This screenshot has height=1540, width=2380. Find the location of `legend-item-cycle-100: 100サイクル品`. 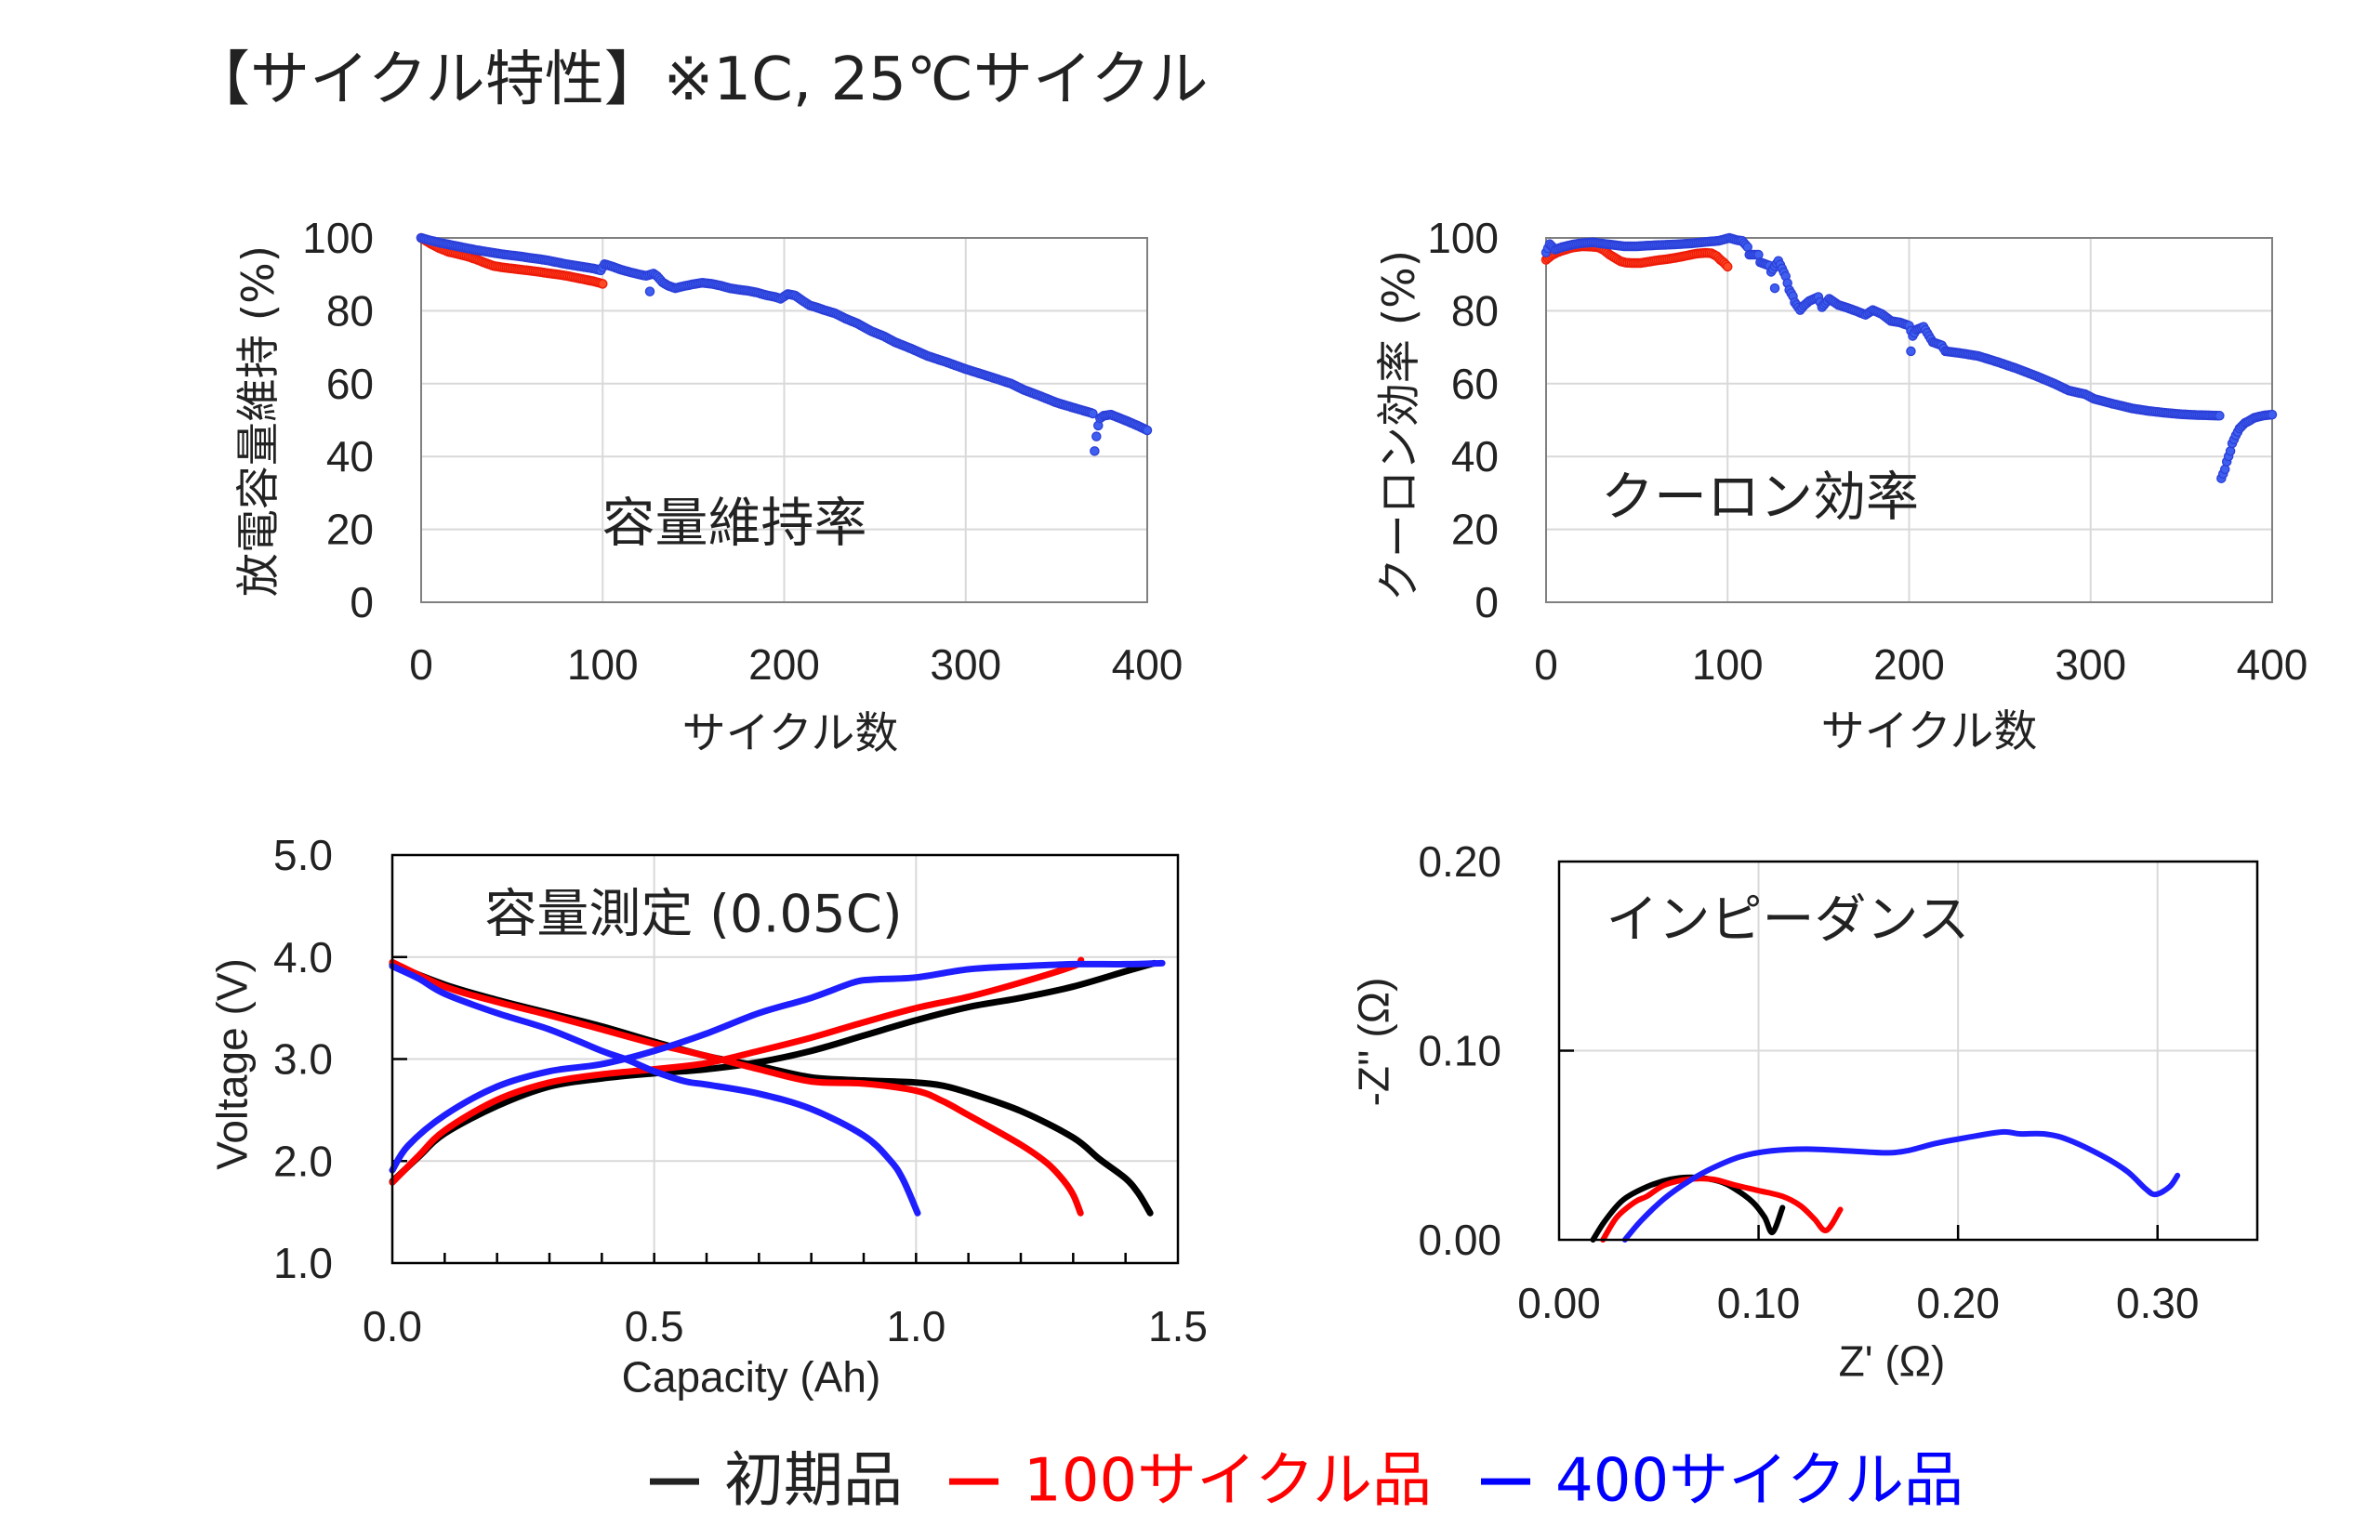

legend-item-cycle-100: 100サイクル品 is located at coordinates (1190, 1482).